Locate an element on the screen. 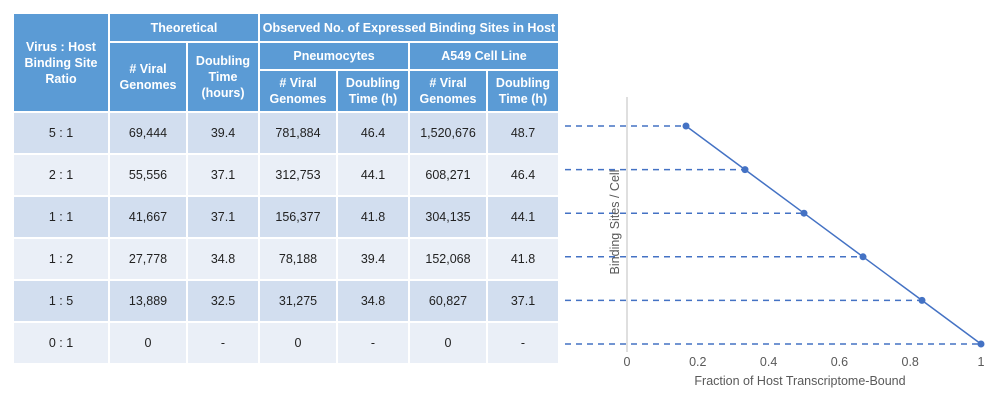 This screenshot has height=402, width=1000. table-row: 0 : 1 0 - 0 - 0 - is located at coordinates (286, 343).